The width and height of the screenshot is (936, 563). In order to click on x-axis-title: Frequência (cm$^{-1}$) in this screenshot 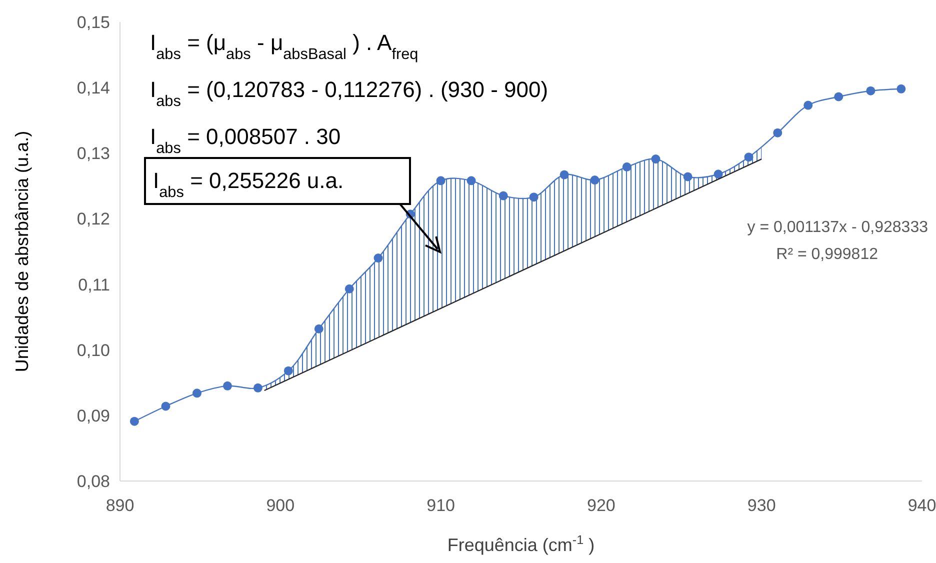, I will do `click(521, 544)`.